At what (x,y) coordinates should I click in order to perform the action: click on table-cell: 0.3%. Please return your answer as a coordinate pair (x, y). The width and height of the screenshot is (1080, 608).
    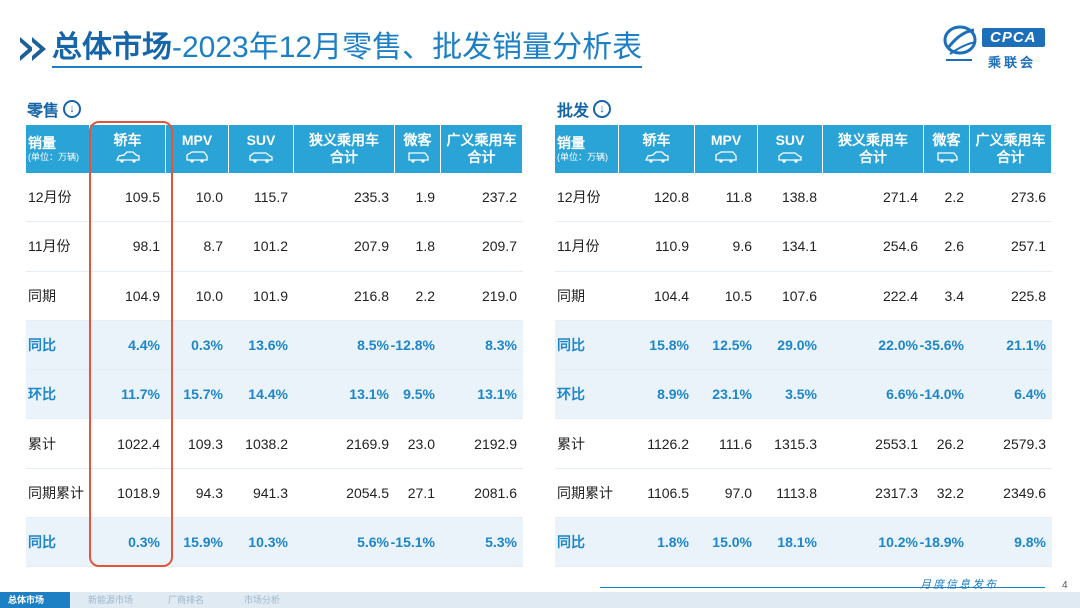
    Looking at the image, I should click on (207, 345).